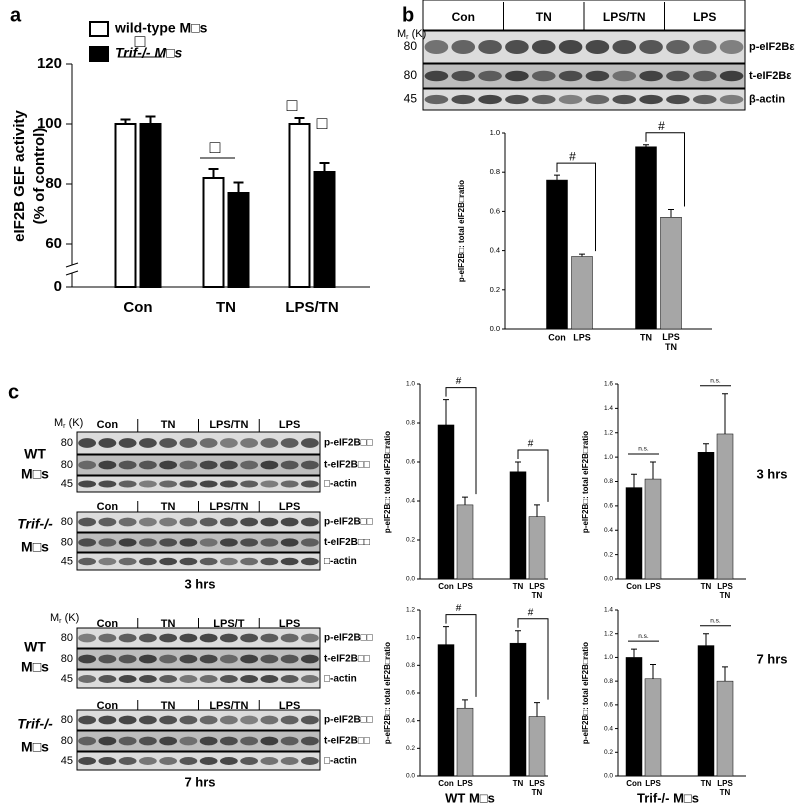 The height and width of the screenshot is (806, 800). I want to click on y-tick-label: 0.6, so click(410, 693).